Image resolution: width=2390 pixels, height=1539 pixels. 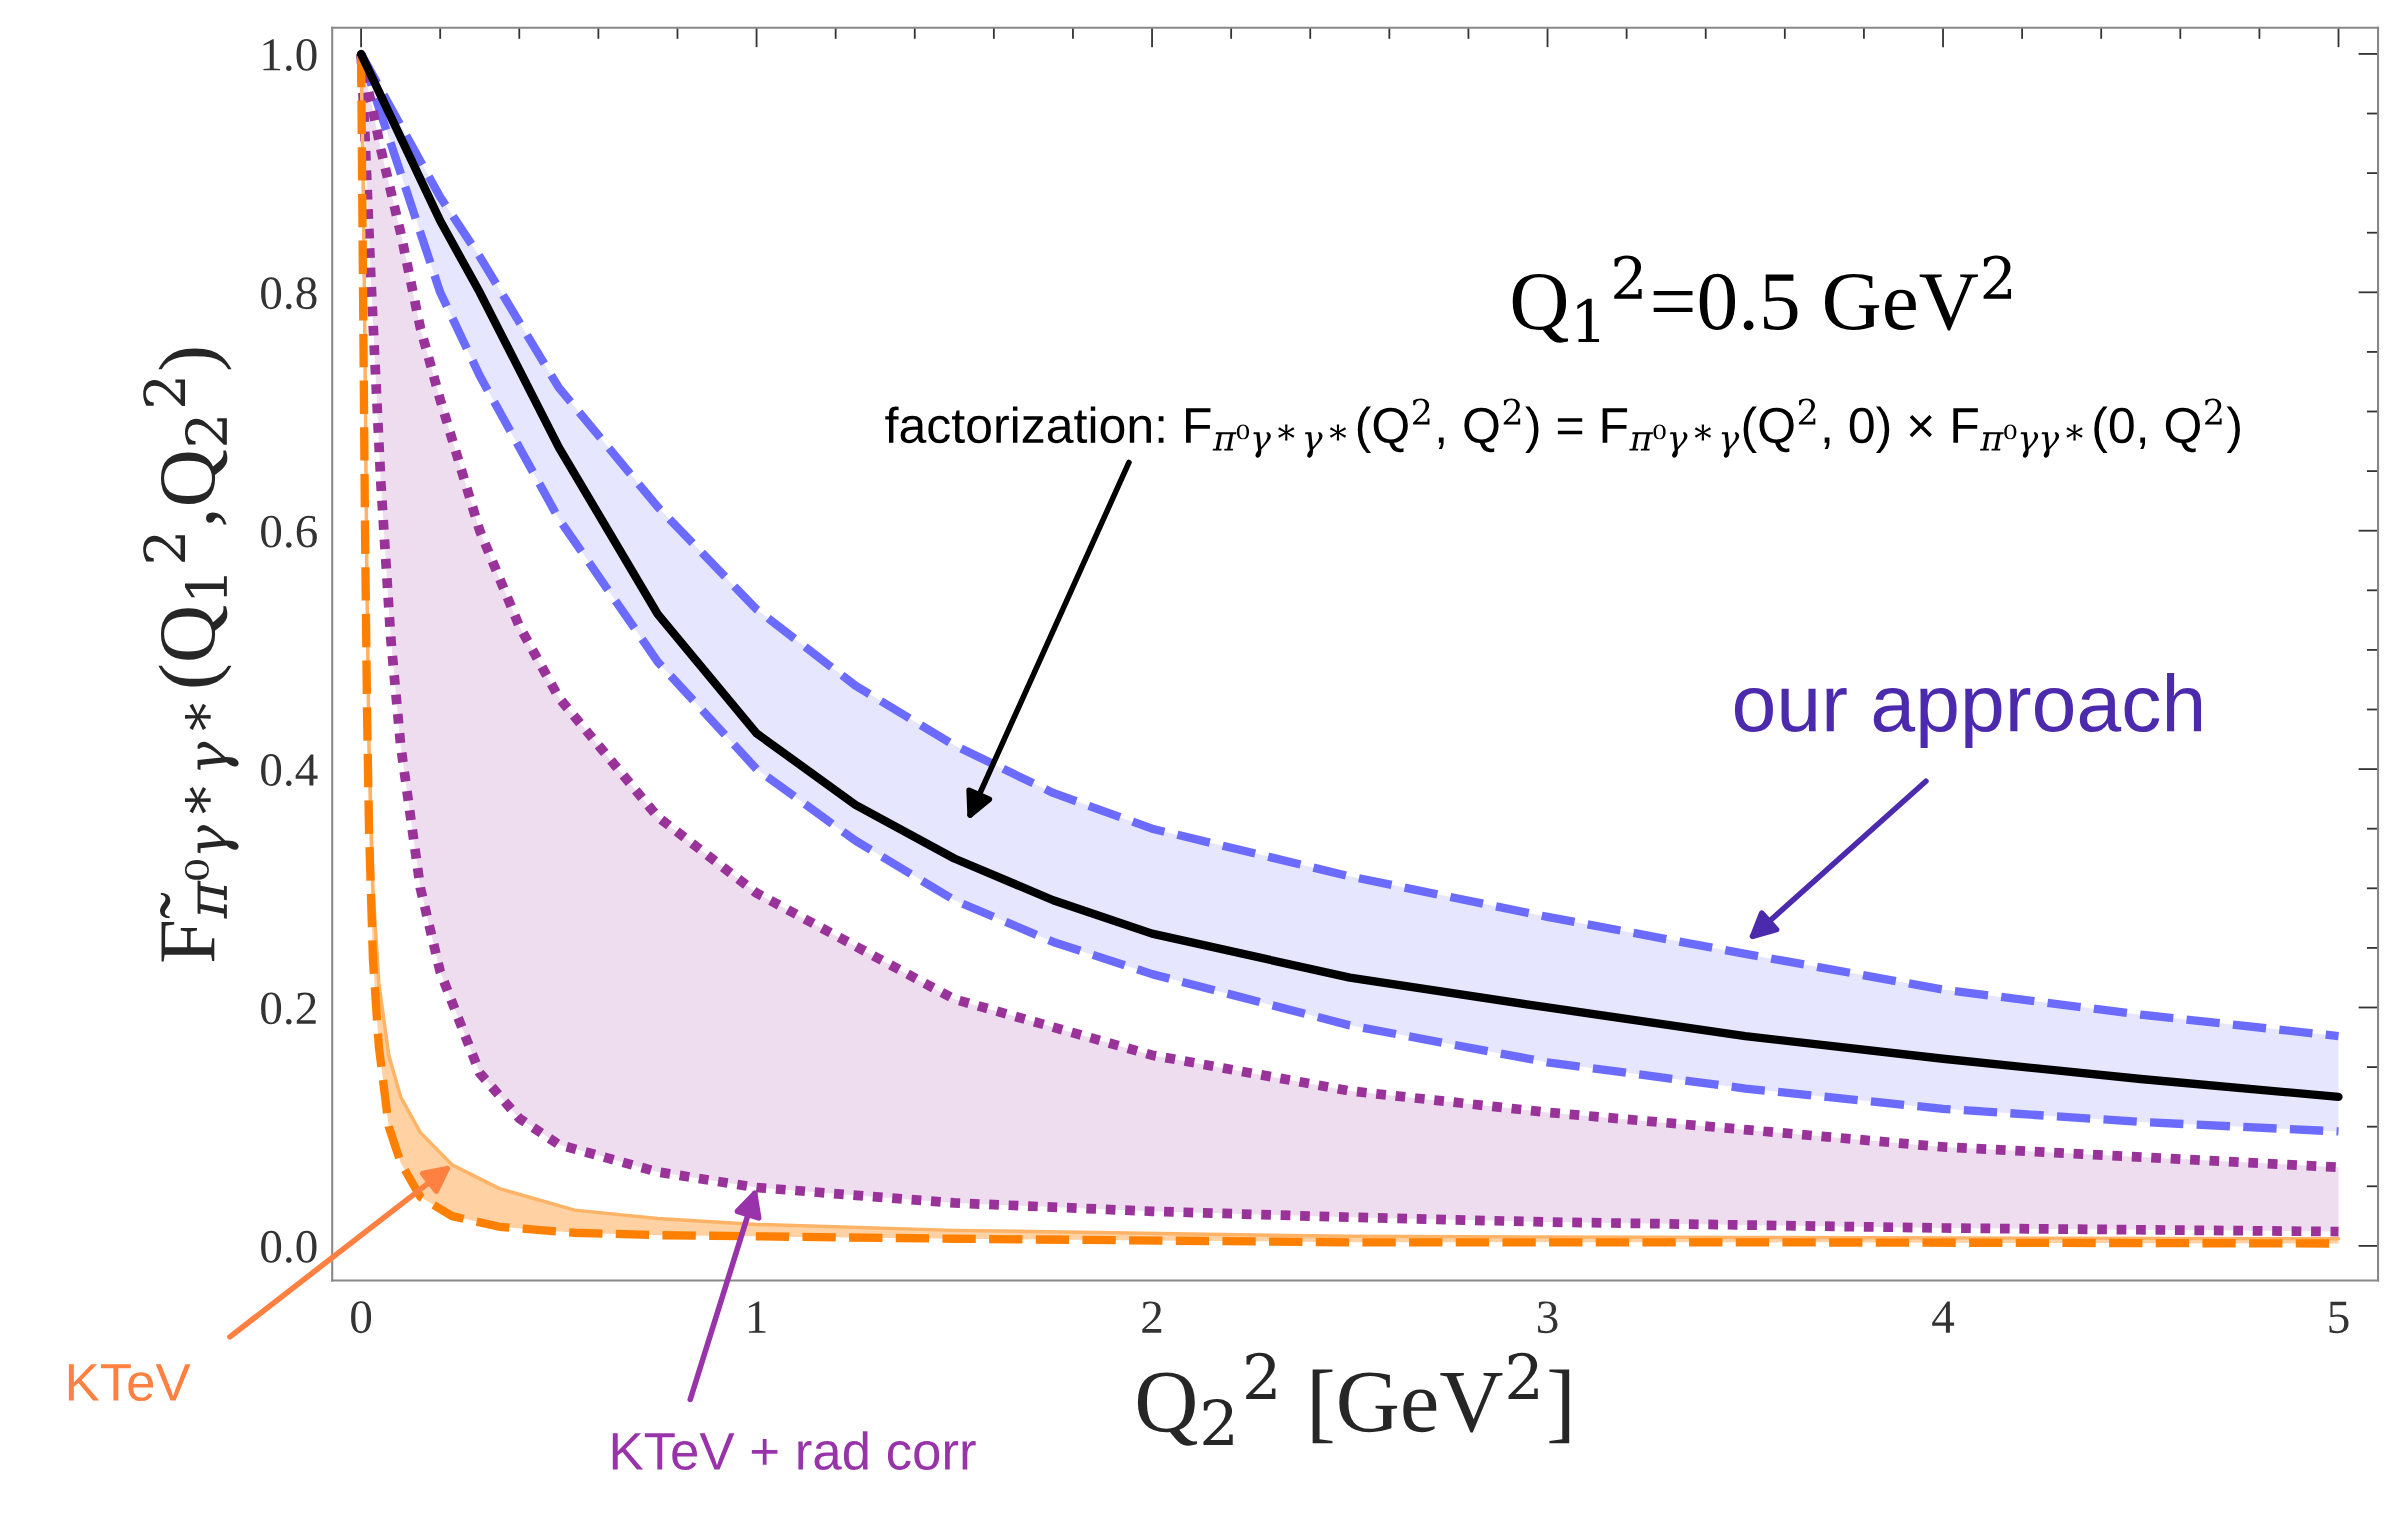 What do you see at coordinates (289, 293) in the screenshot?
I see `y-tick-label: 0.8` at bounding box center [289, 293].